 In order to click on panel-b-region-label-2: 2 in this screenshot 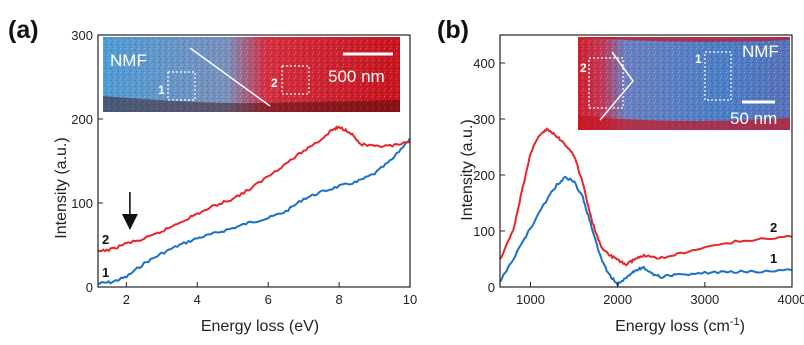, I will do `click(583, 68)`.